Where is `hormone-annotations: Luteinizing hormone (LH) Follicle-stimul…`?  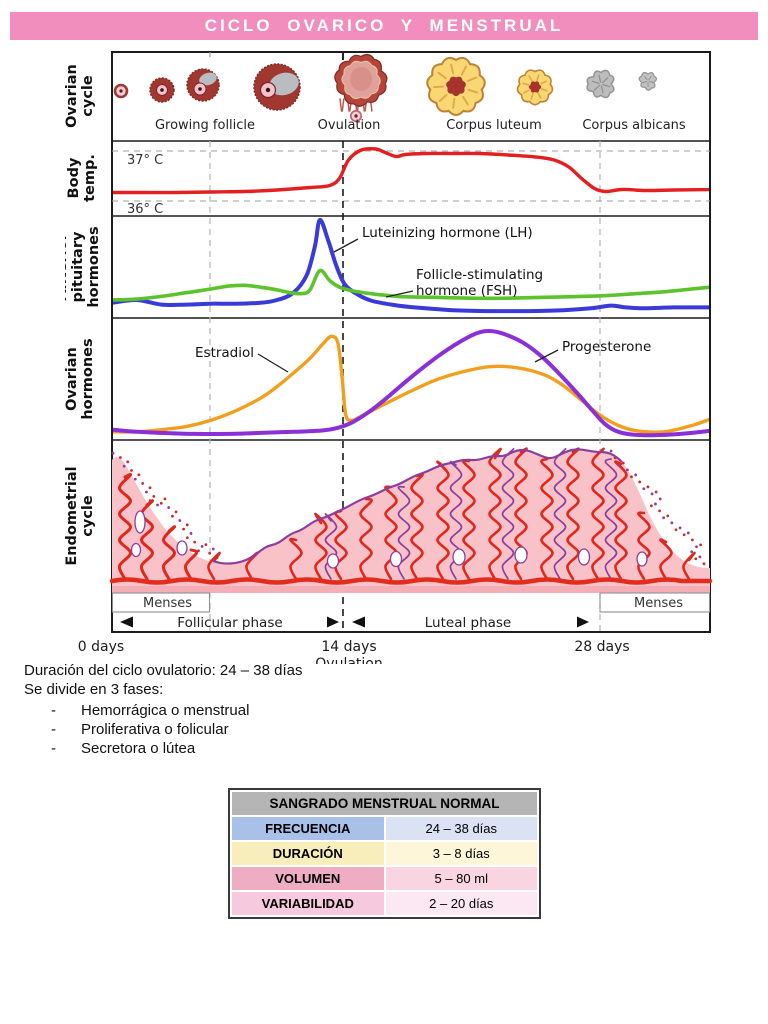
hormone-annotations: Luteinizing hormone (LH) Follicle-stimul… is located at coordinates (423, 299).